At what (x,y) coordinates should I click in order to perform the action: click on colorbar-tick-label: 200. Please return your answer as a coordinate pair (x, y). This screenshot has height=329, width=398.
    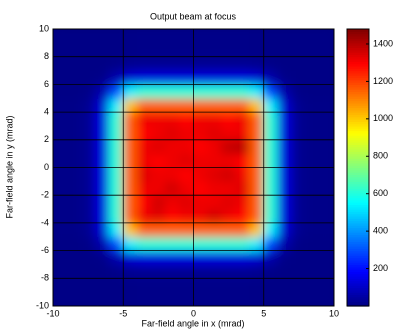
    Looking at the image, I should click on (380, 268).